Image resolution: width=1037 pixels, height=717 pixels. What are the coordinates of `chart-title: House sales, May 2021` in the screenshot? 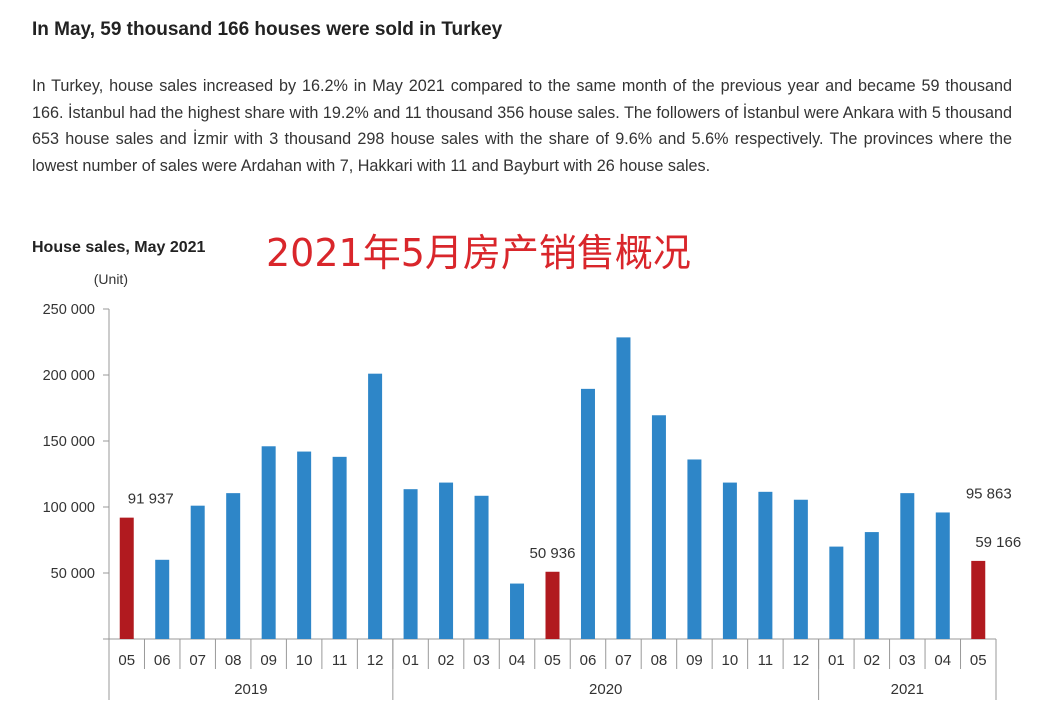 It's located at (119, 247).